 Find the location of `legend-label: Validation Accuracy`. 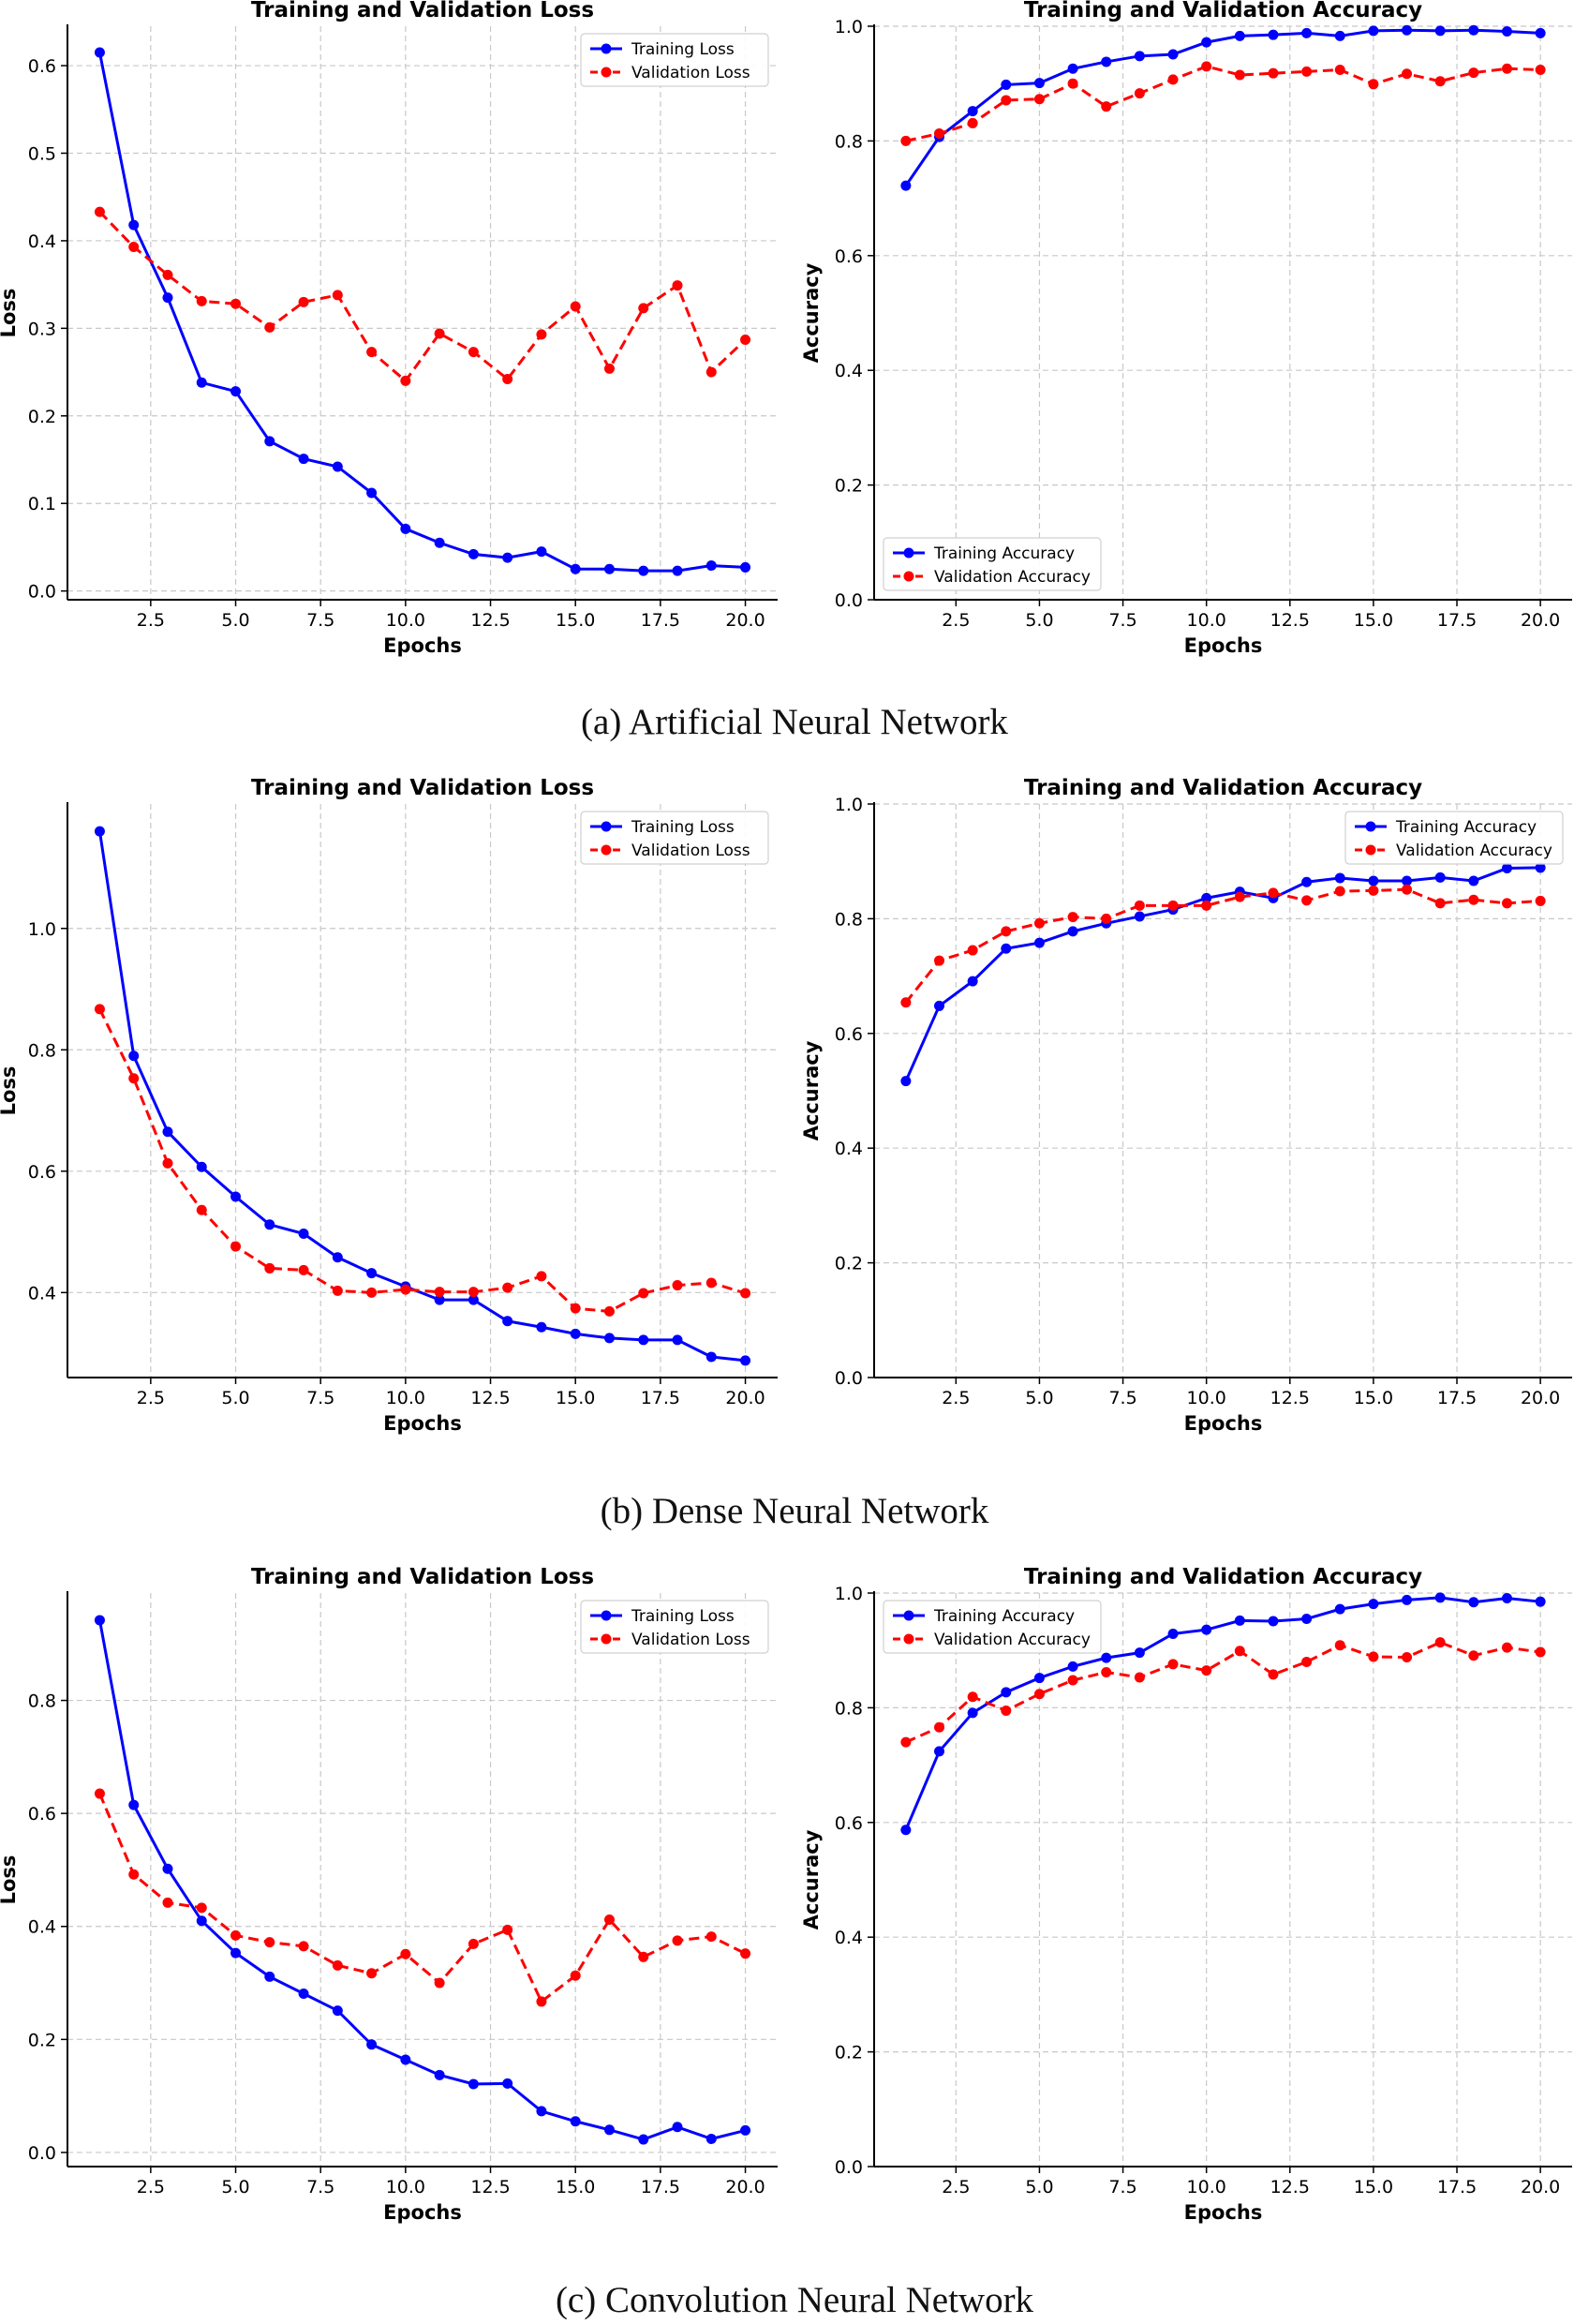

legend-label: Validation Accuracy is located at coordinates (1474, 851).